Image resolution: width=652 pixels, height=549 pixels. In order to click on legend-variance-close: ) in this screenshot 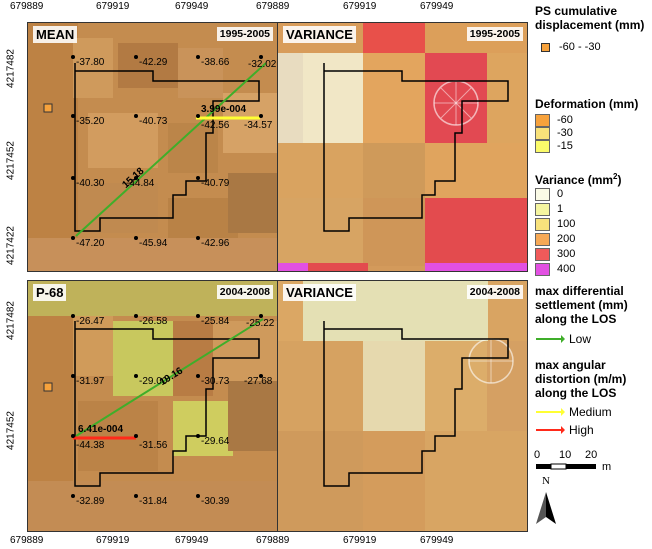, I will do `click(619, 180)`.